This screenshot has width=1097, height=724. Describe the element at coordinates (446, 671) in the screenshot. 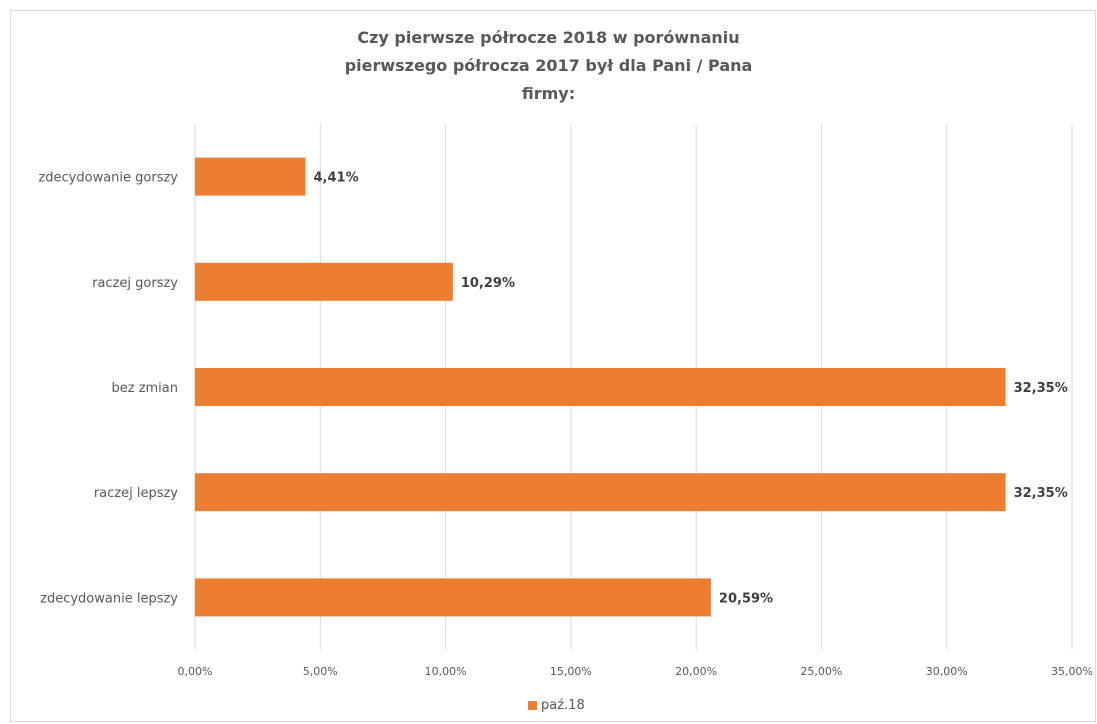

I see `x-tick-label: 10,00%` at that location.